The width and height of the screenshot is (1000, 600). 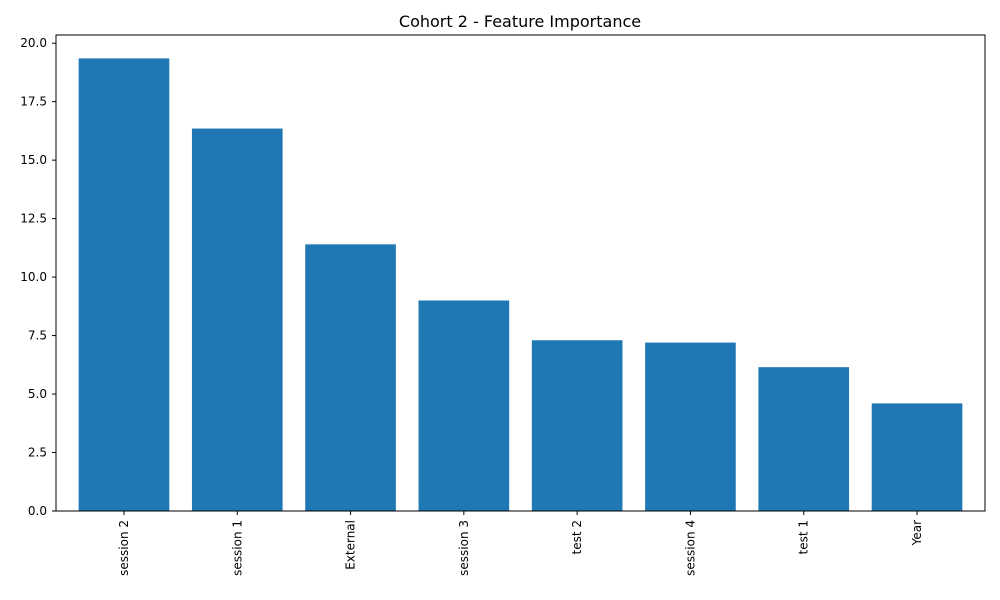 I want to click on y-tick-label: 5.0, so click(x=37, y=394).